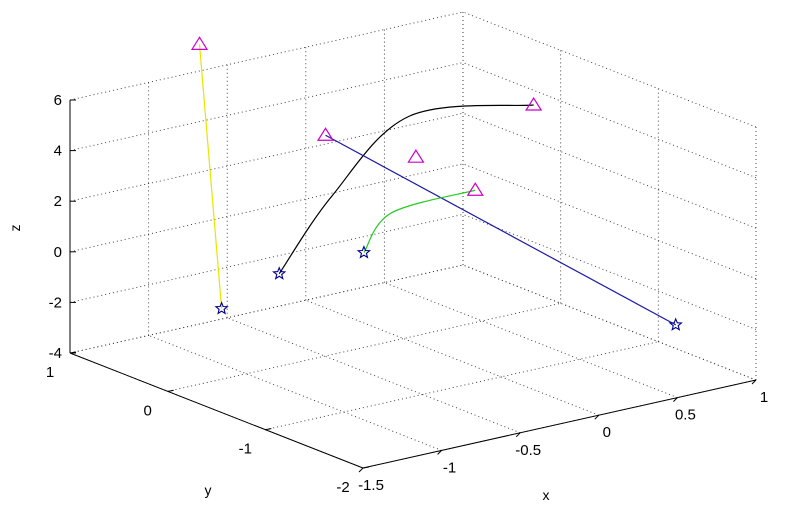  Describe the element at coordinates (371, 485) in the screenshot. I see `x-tick-label: -1.5` at that location.